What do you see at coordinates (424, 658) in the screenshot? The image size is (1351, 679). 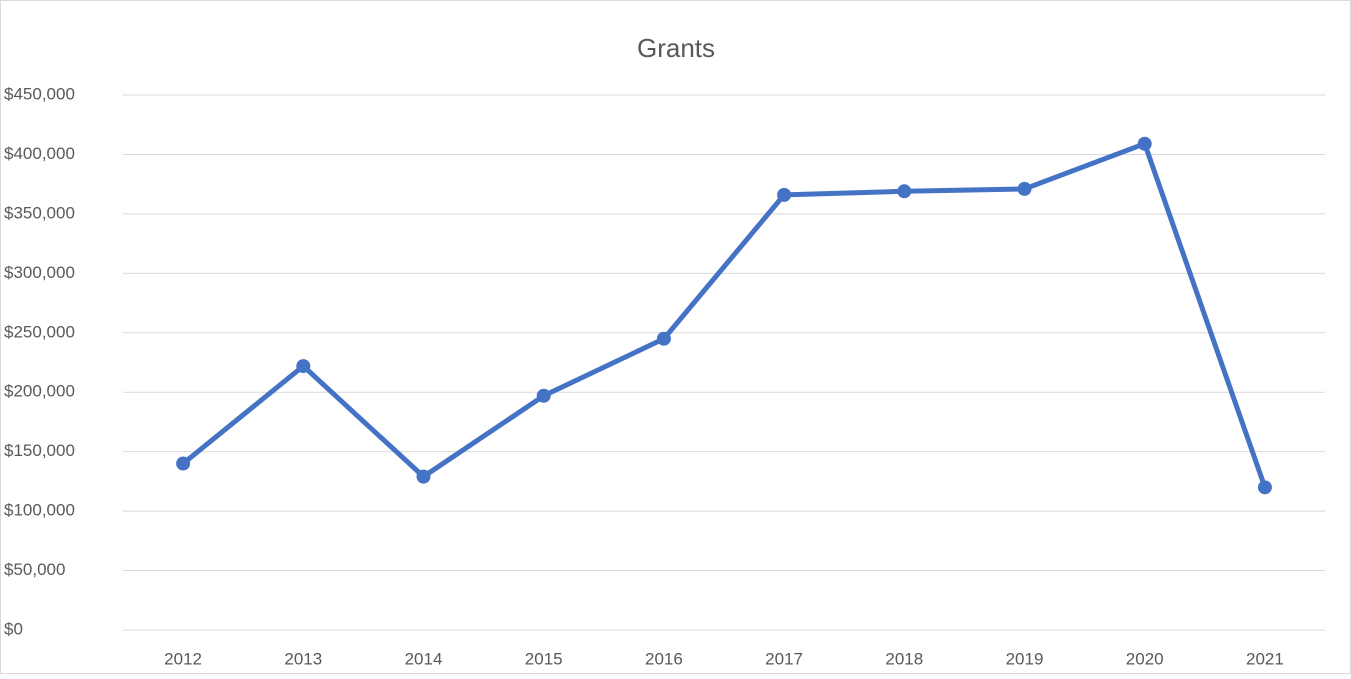 I see `x-tick-label: 2014` at bounding box center [424, 658].